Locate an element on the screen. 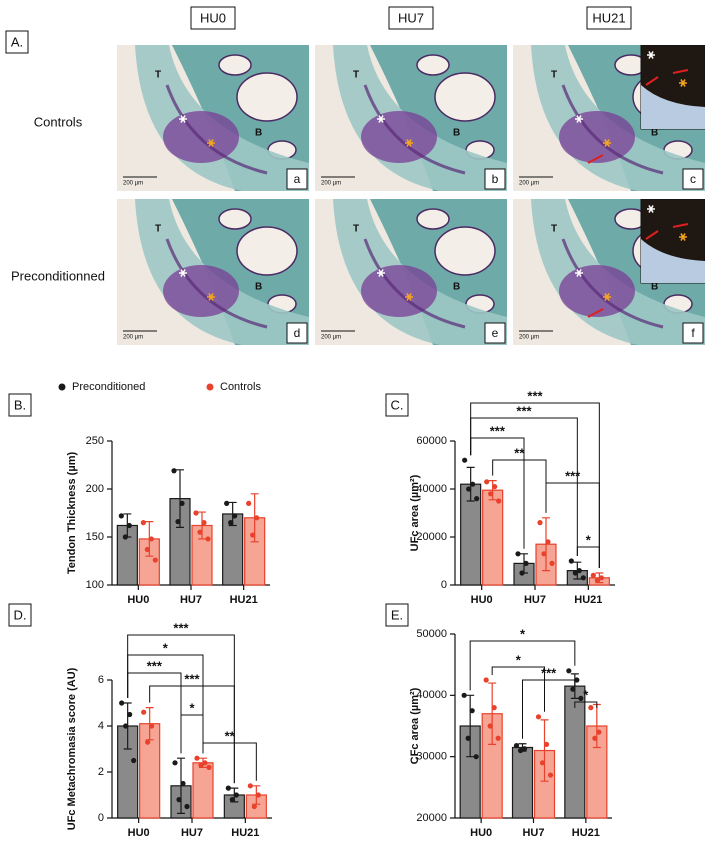  arrow is located at coordinates (652, 81).